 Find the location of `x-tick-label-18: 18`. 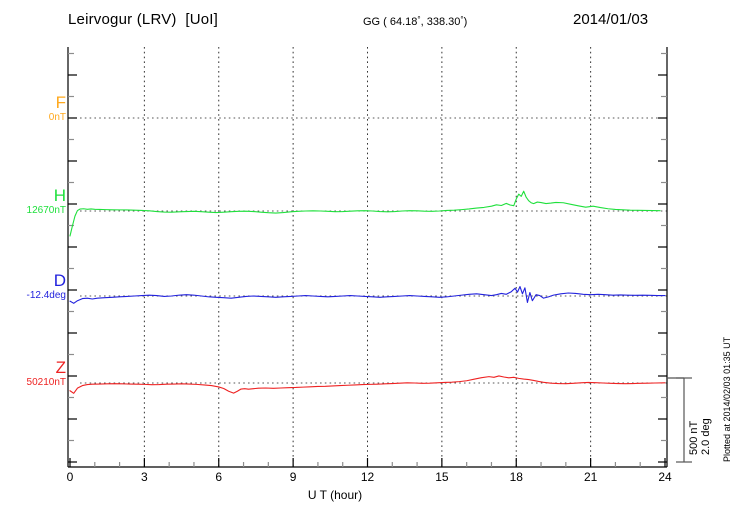

x-tick-label-18: 18 is located at coordinates (516, 477).